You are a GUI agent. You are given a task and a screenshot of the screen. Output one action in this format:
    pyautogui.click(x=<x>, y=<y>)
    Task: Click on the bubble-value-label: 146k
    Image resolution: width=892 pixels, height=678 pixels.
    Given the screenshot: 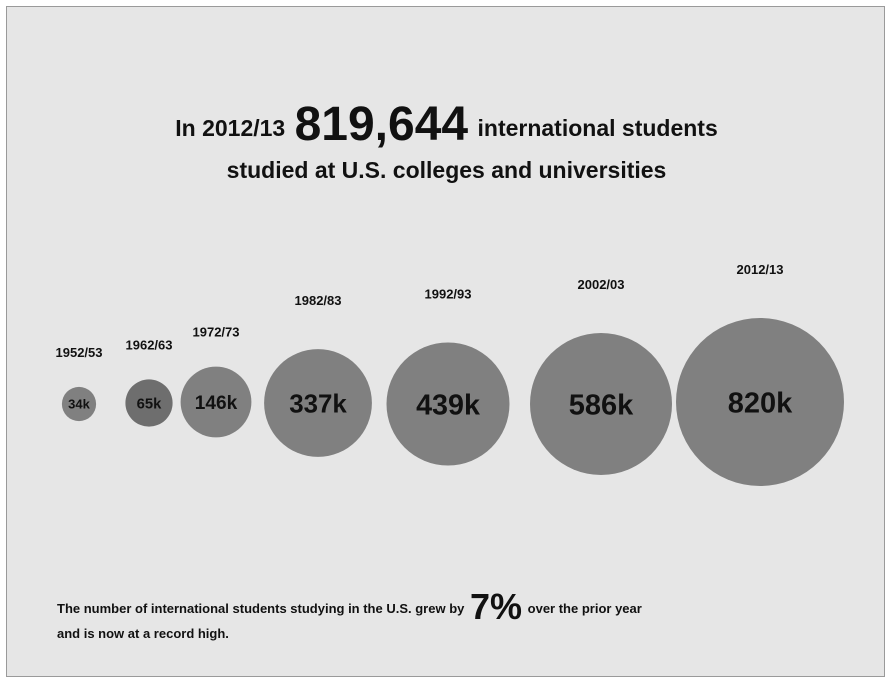 What is the action you would take?
    pyautogui.click(x=216, y=403)
    